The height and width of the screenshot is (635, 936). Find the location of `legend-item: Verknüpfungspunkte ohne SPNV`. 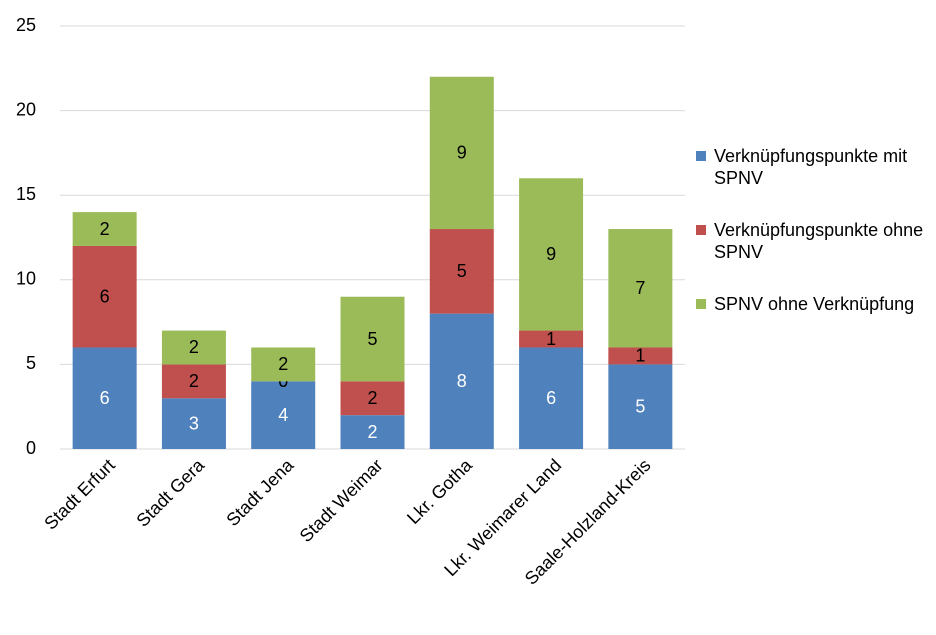

legend-item: Verknüpfungspunkte ohne SPNV is located at coordinates (816, 241).